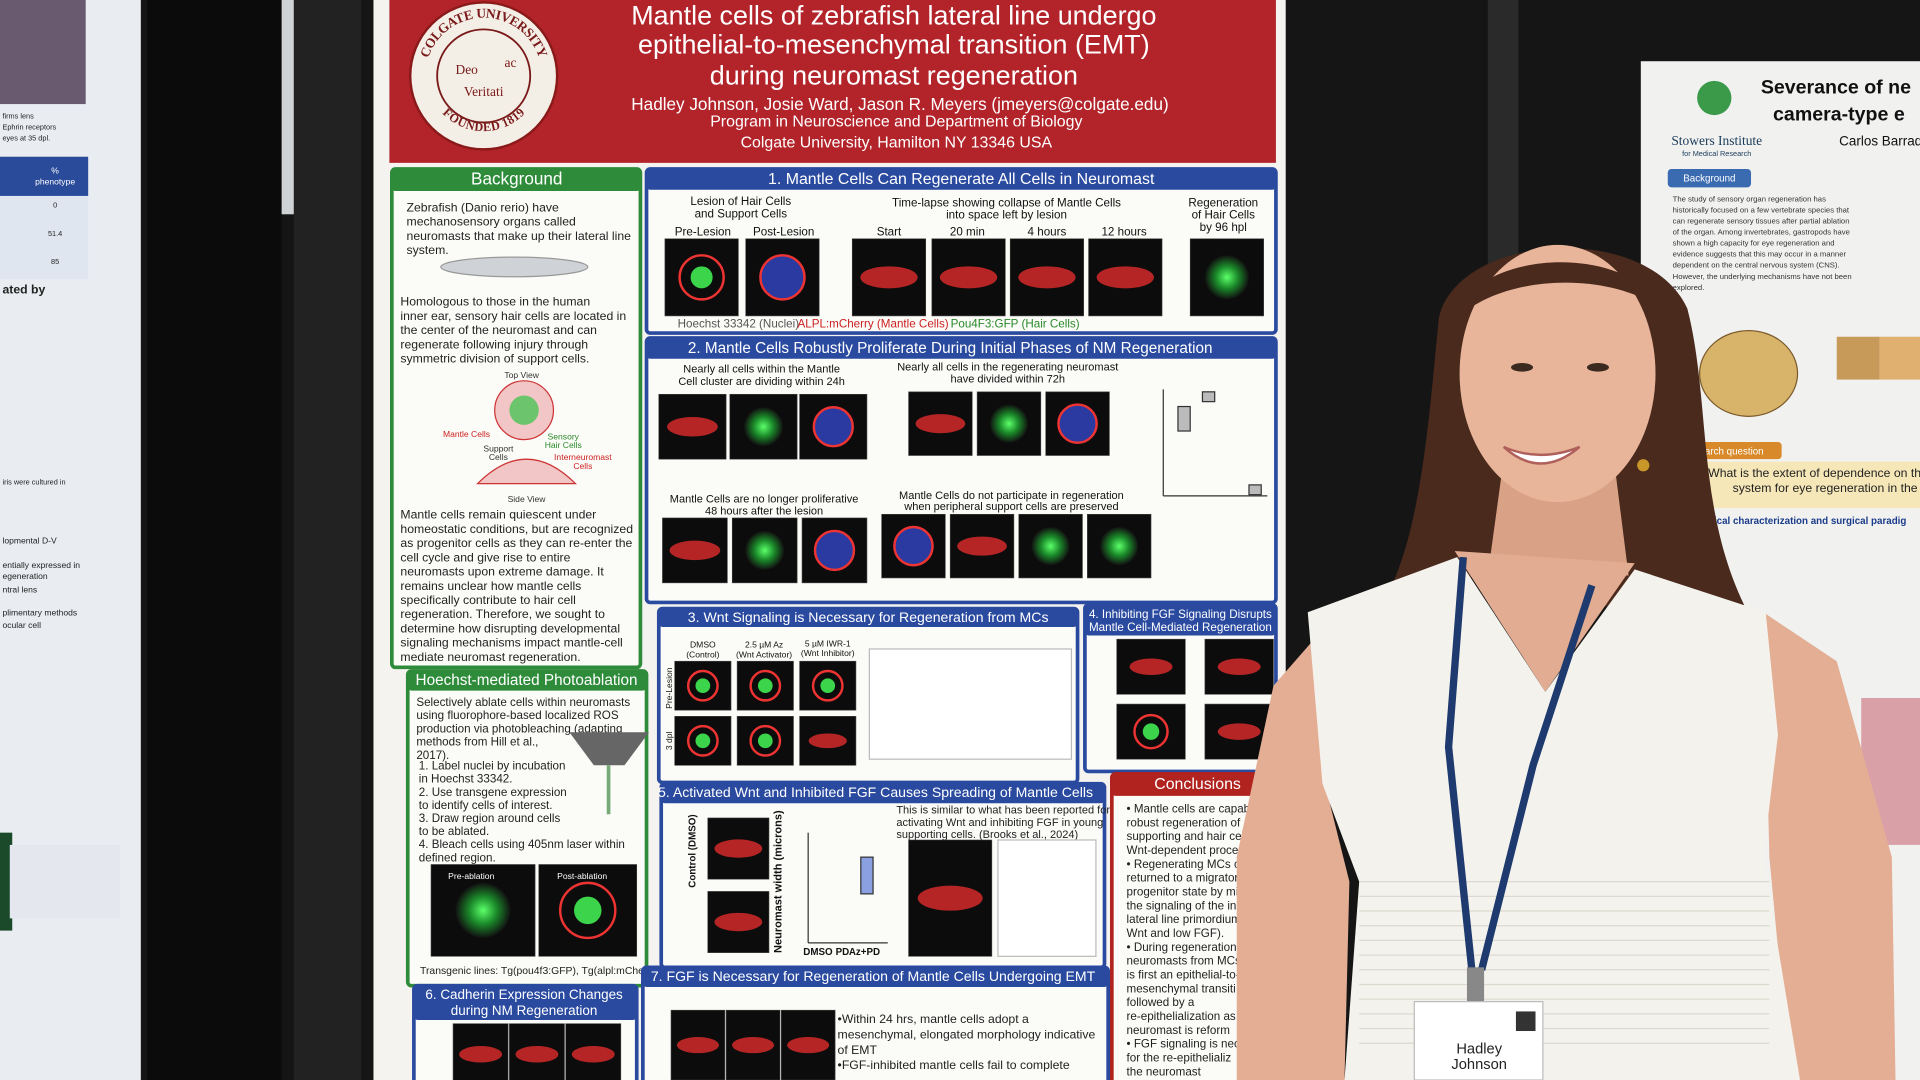 This screenshot has width=1920, height=1080. What do you see at coordinates (1047, 232) in the screenshot?
I see `figure-label: 4 hours` at bounding box center [1047, 232].